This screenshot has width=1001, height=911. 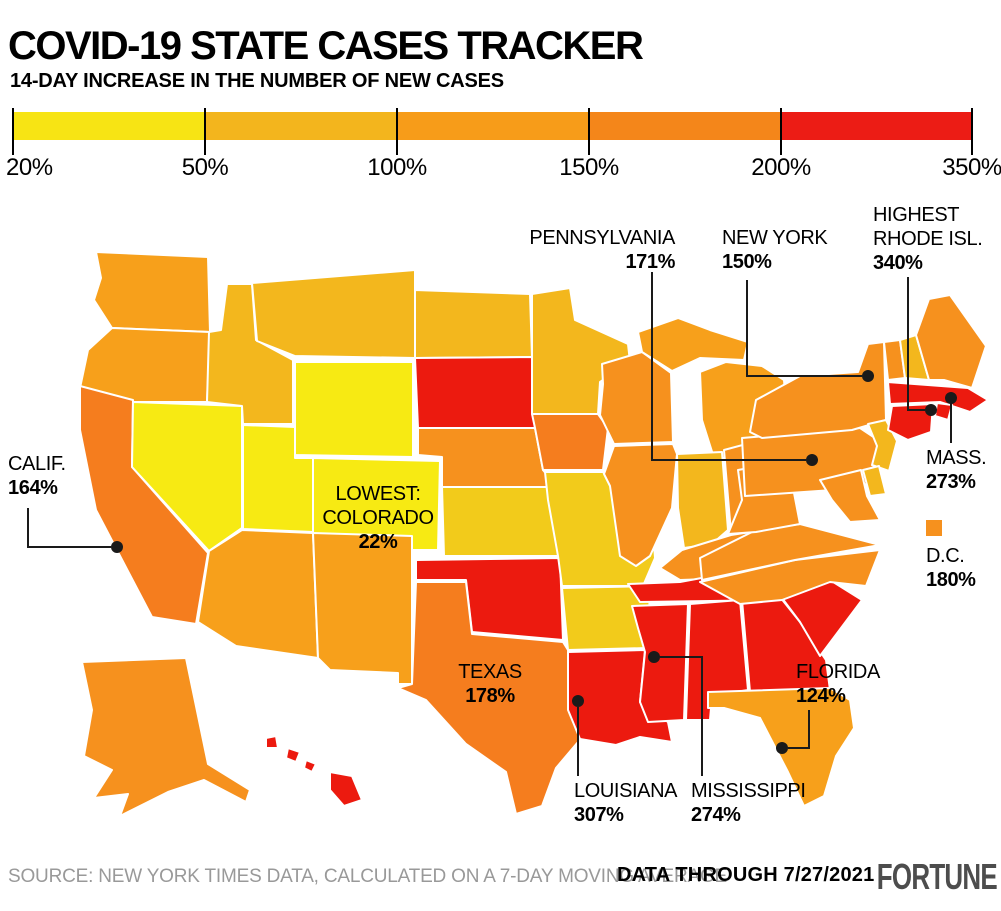 What do you see at coordinates (602, 250) in the screenshot?
I see `annotation-pennsylvania: PENNSYLVANIA 171%` at bounding box center [602, 250].